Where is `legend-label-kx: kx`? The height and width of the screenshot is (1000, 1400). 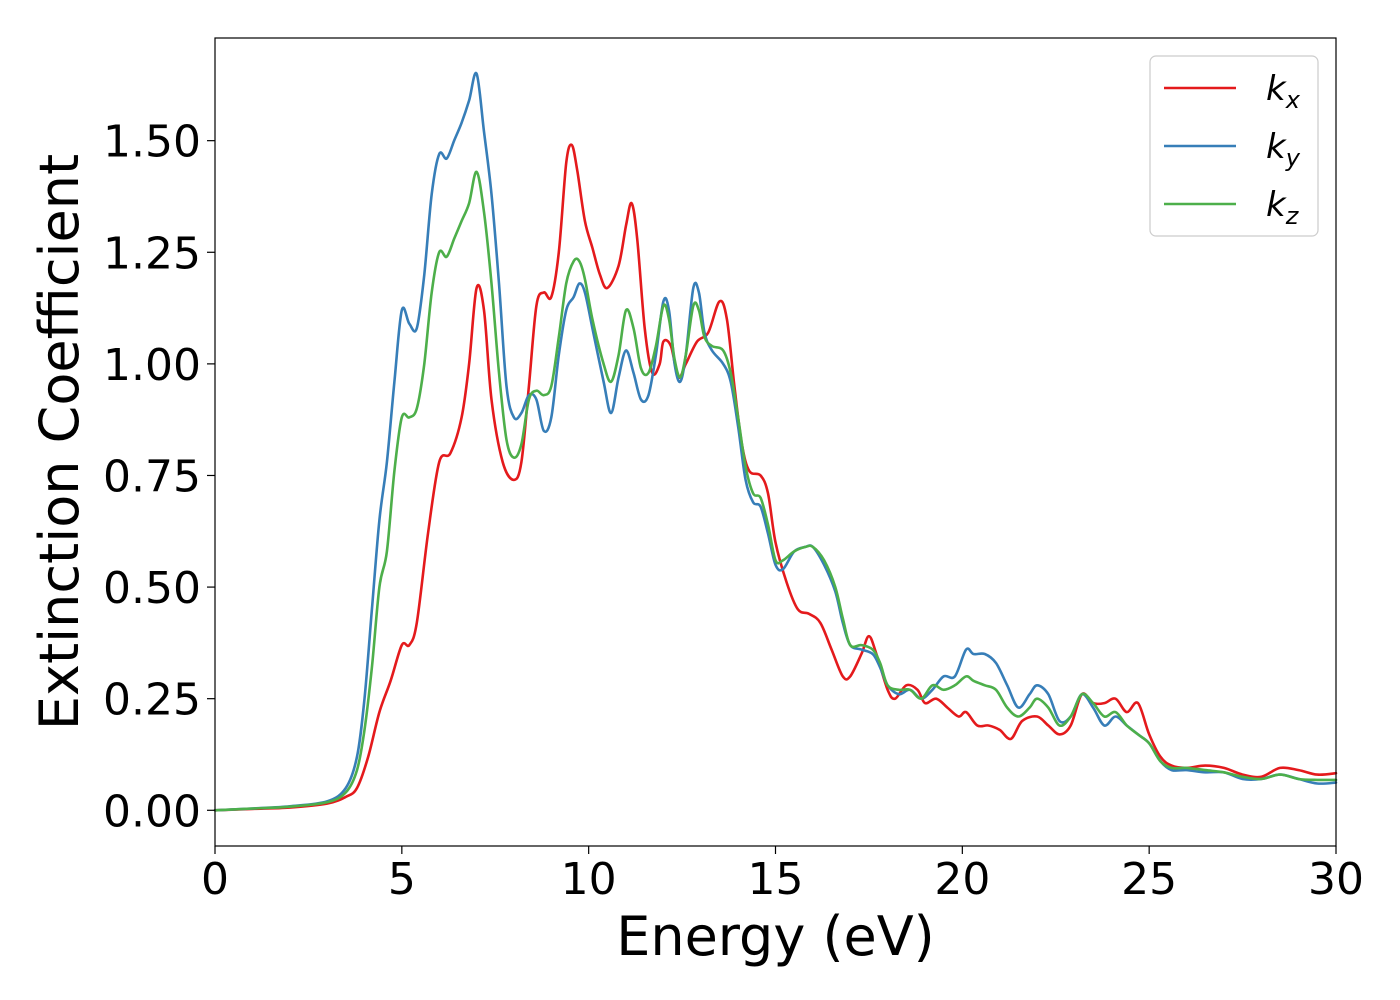
legend-label-kx: kx is located at coordinates (1283, 91).